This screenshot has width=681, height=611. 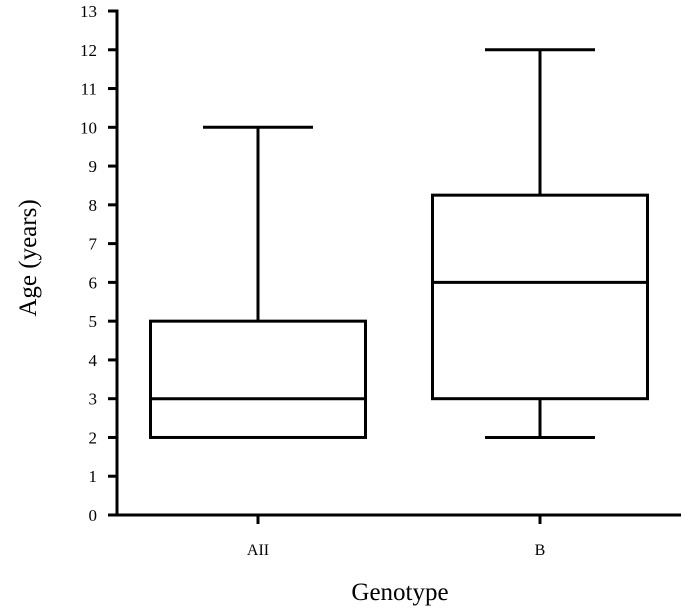 I want to click on y-tick-label: 5, so click(x=93, y=321).